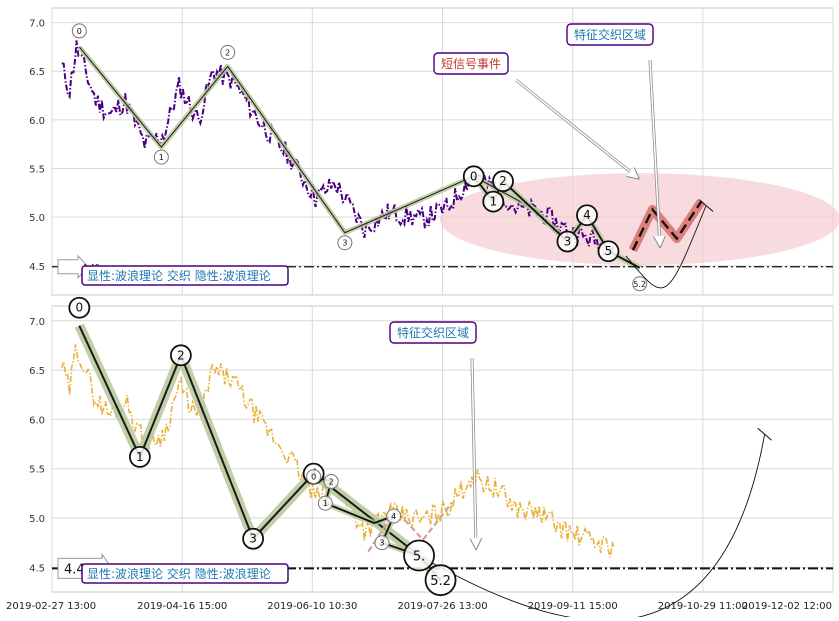 This screenshot has height=621, width=839. Describe the element at coordinates (51, 606) in the screenshot. I see `x-tick-label: 2019-02-27 13:00` at that location.